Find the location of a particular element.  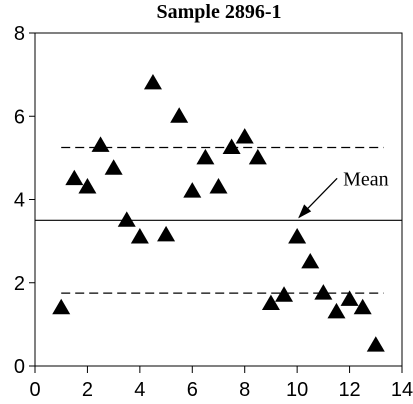

x-tick-label: 12 is located at coordinates (349, 390).